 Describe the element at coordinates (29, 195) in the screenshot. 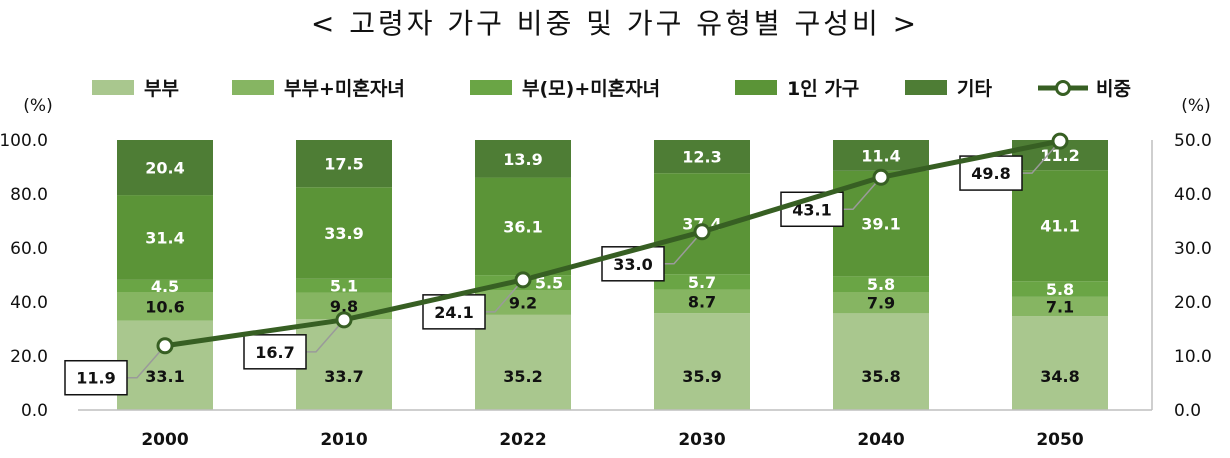

I see `left-tick-label: 80.0` at that location.